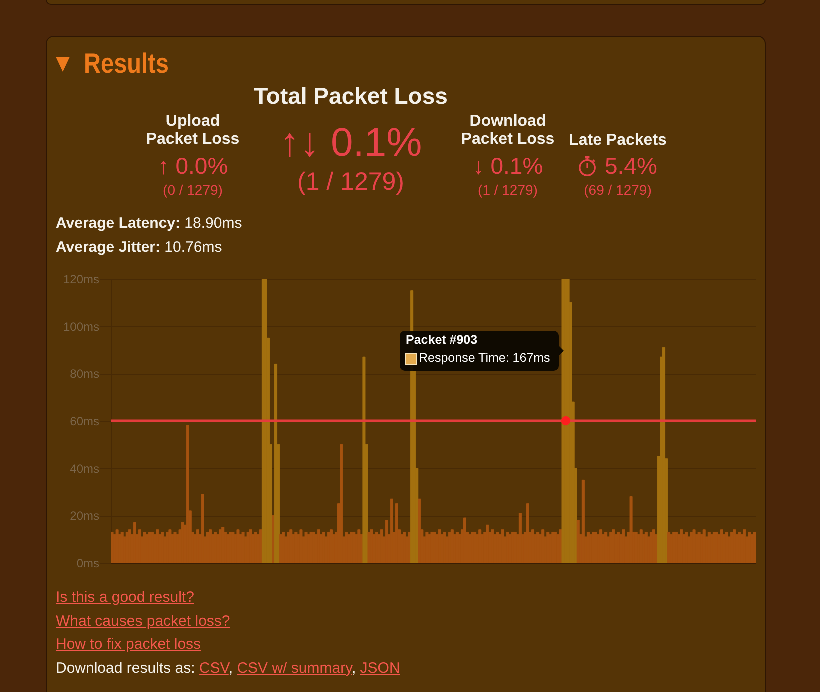 This screenshot has width=820, height=692. I want to click on y-tick-label: 120ms, so click(81, 279).